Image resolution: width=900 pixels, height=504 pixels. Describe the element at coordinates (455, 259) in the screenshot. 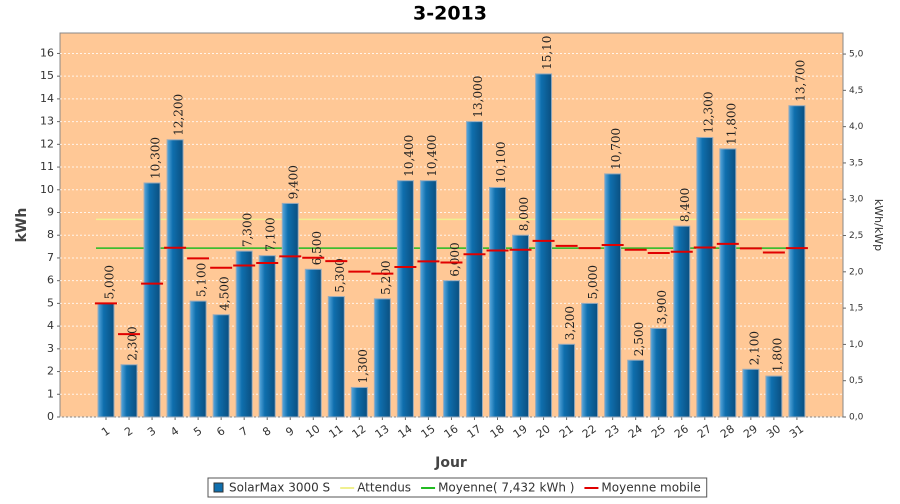

I see `data-label: 6,000` at that location.